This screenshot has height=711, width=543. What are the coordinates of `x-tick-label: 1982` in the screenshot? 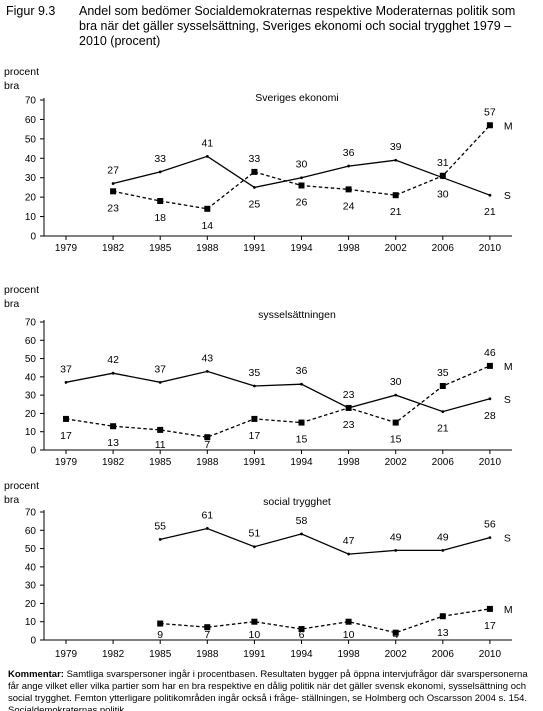 It's located at (113, 462).